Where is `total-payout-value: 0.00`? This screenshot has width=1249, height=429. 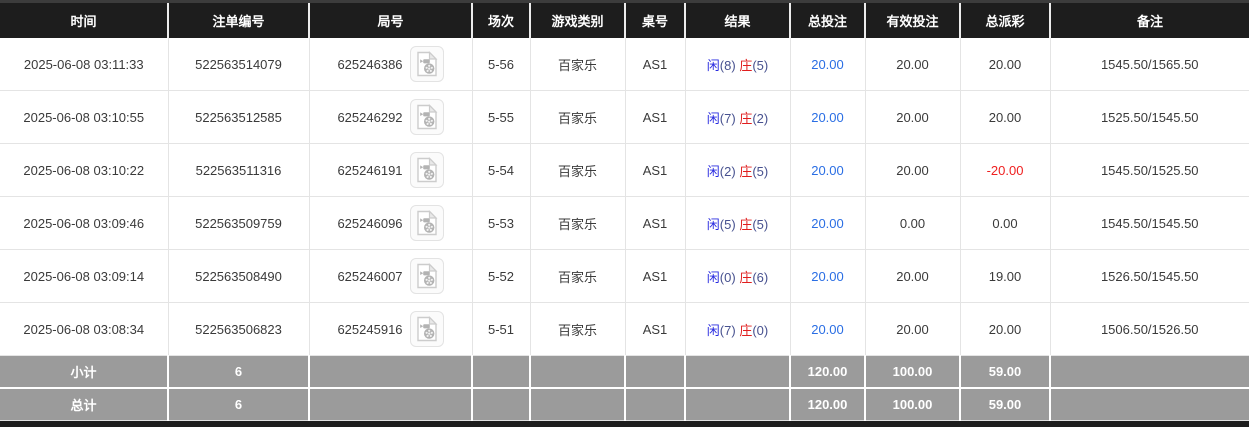
total-payout-value: 0.00 is located at coordinates (1005, 223).